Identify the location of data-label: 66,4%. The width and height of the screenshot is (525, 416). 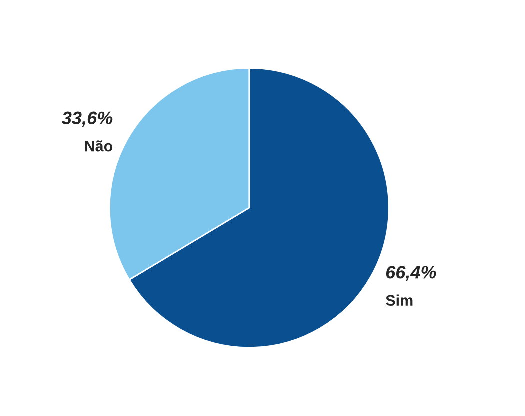
(411, 274).